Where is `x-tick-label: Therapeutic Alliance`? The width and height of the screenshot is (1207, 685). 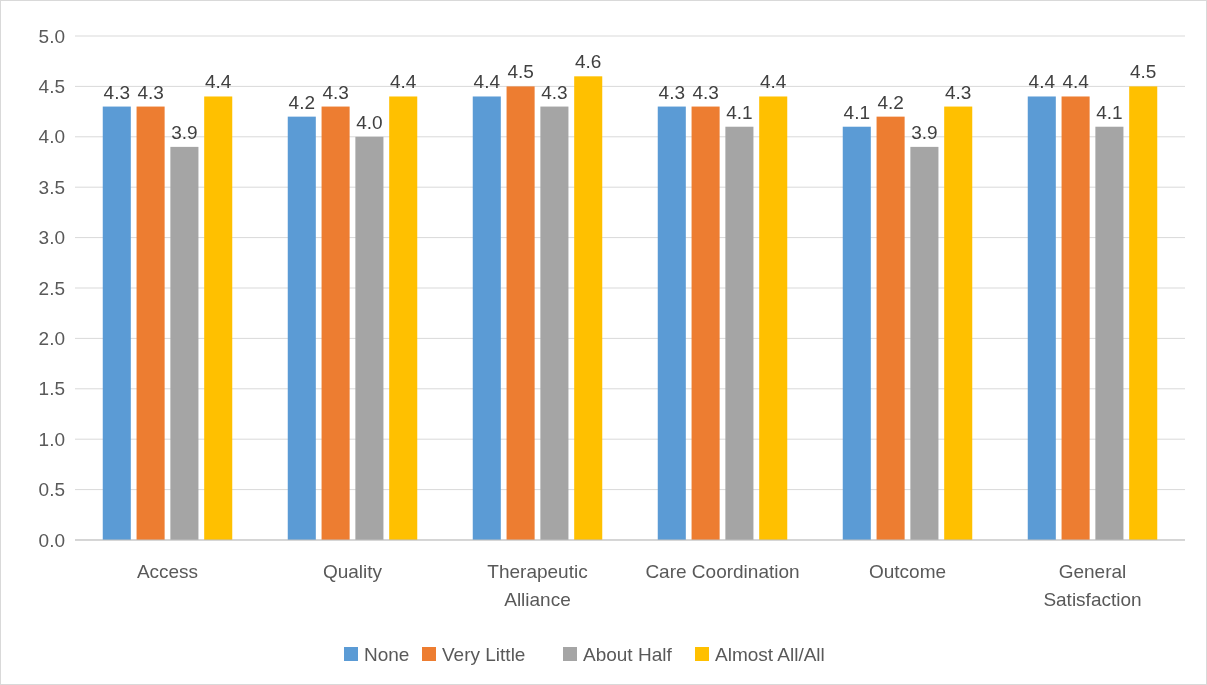
x-tick-label: Therapeutic Alliance is located at coordinates (537, 585).